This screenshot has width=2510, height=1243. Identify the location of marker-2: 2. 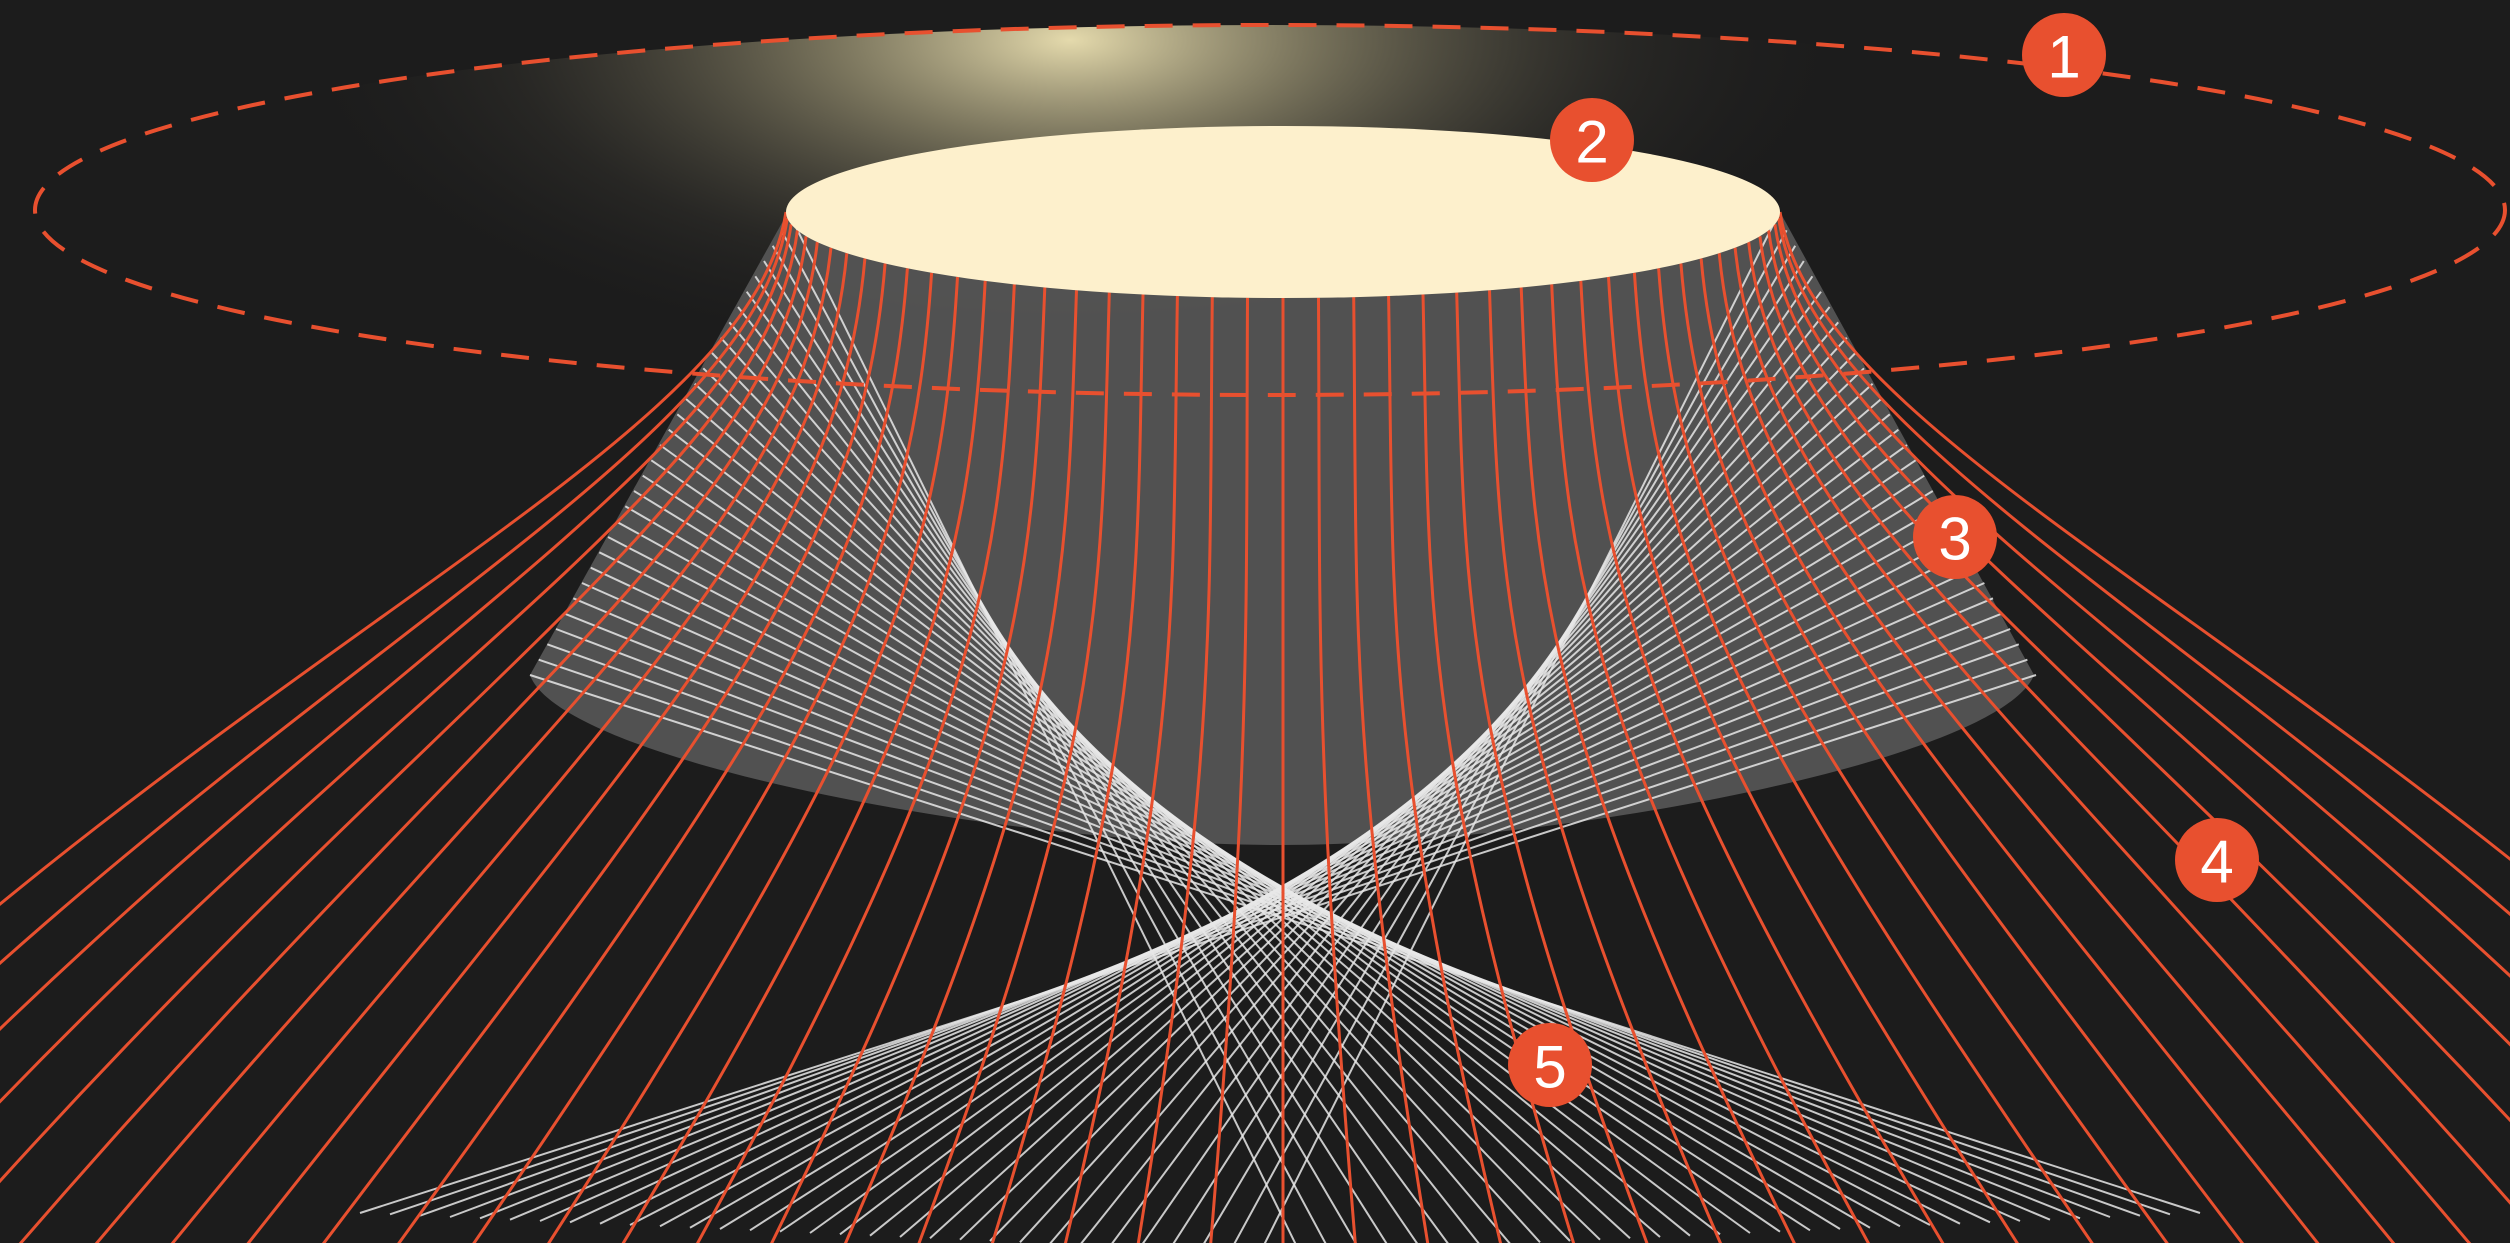
(1592, 140).